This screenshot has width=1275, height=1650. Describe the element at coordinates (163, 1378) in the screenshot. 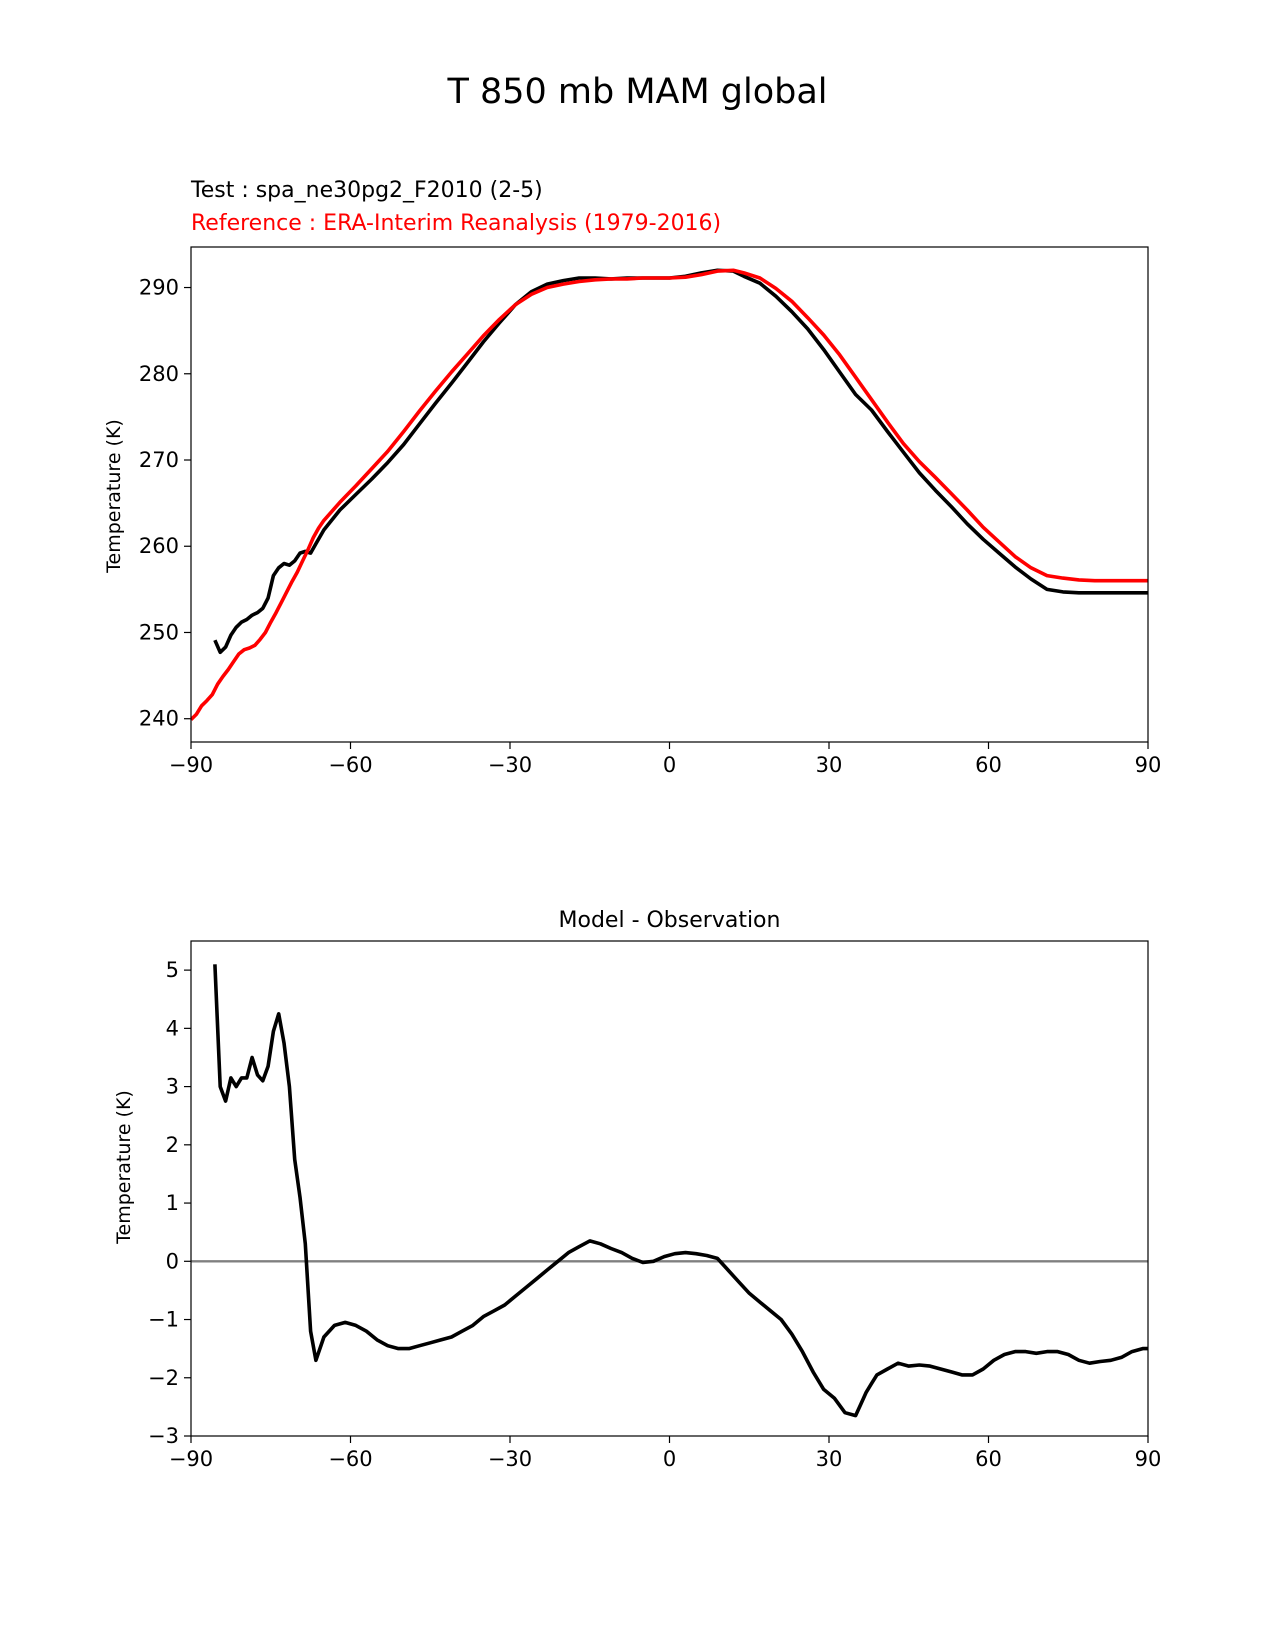

I see `bottom-y-tick-label: −2` at that location.